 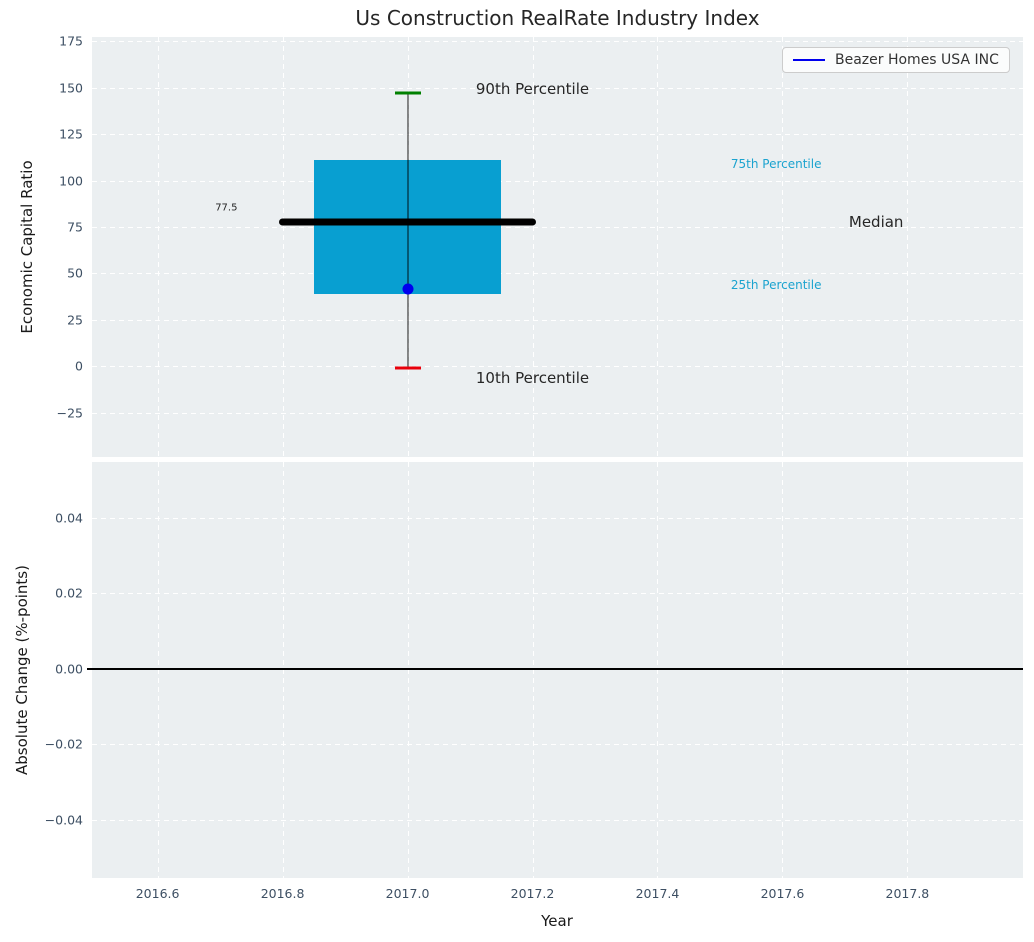 What do you see at coordinates (63, 820) in the screenshot?
I see `y-tick-label: −0.04` at bounding box center [63, 820].